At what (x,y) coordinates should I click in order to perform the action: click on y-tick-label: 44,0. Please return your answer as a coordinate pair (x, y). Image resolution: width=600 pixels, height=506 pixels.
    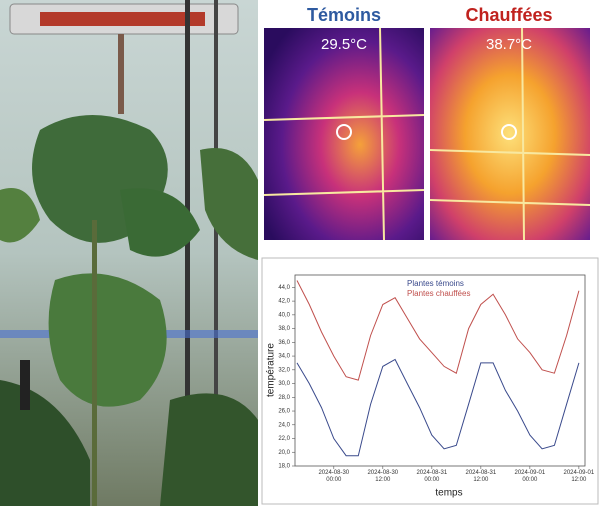
    Looking at the image, I should click on (284, 288).